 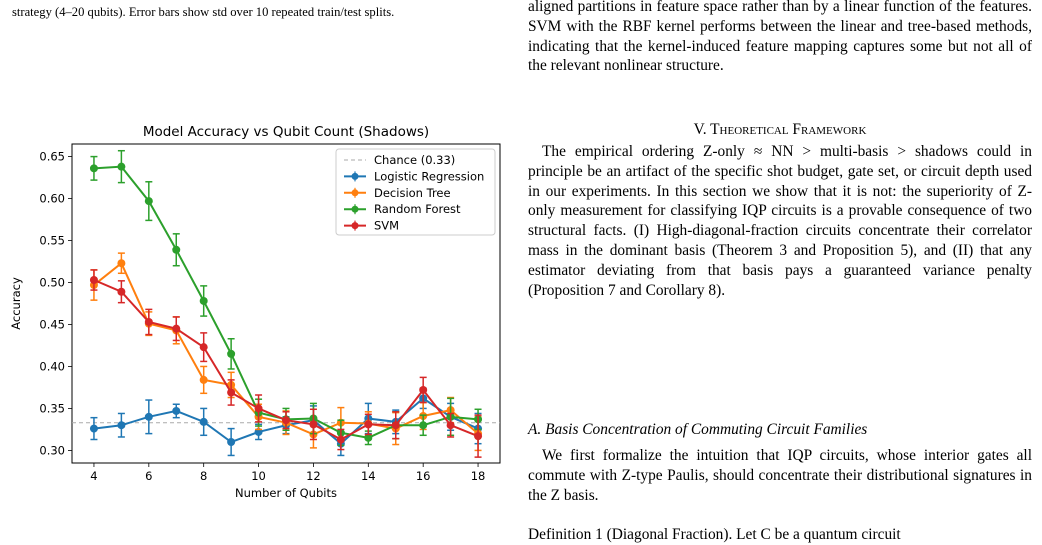 I want to click on legend-chance-label: Chance (0.33), so click(x=414, y=160).